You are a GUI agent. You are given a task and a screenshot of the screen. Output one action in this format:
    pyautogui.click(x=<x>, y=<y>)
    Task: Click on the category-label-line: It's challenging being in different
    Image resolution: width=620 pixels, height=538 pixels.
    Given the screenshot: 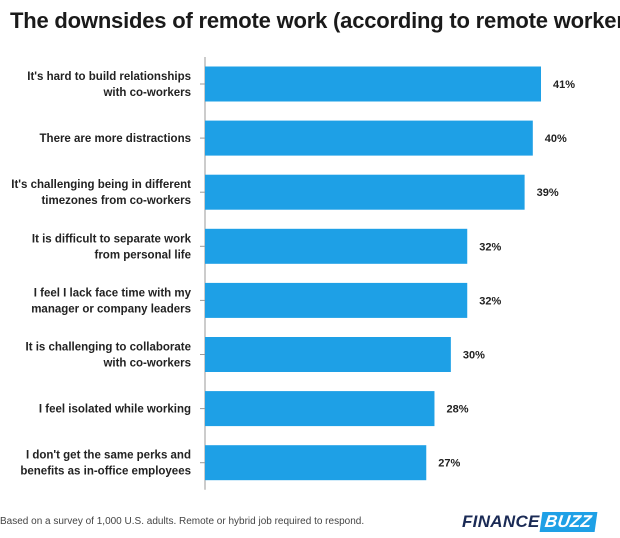 What is the action you would take?
    pyautogui.click(x=101, y=185)
    